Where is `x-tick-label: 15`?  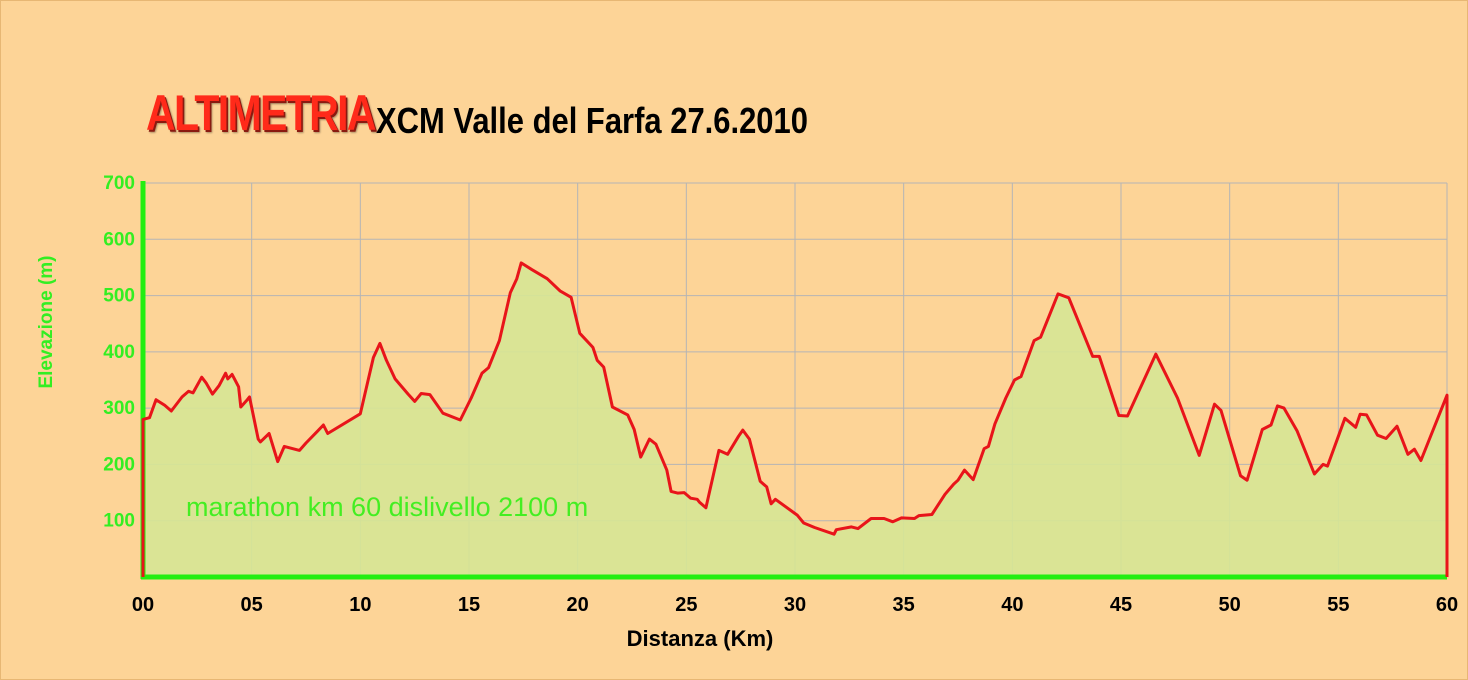
x-tick-label: 15 is located at coordinates (469, 605).